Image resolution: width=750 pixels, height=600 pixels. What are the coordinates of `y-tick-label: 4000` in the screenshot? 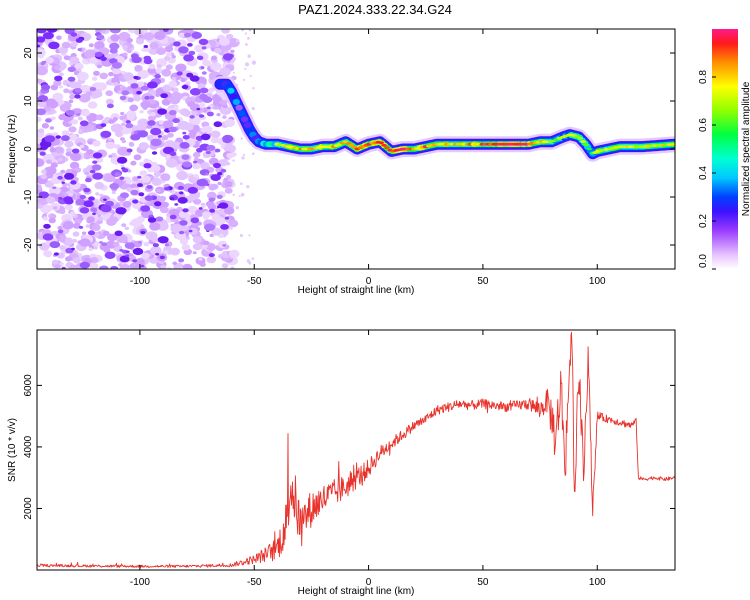 It's located at (28, 446).